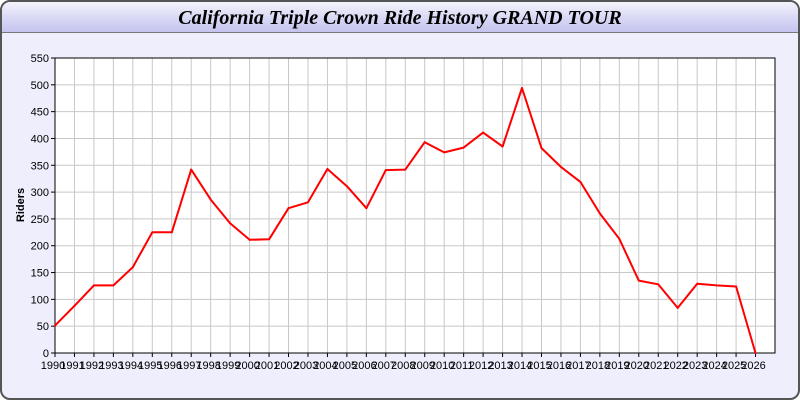  What do you see at coordinates (578, 366) in the screenshot?
I see `x-tick-label: 2017` at bounding box center [578, 366].